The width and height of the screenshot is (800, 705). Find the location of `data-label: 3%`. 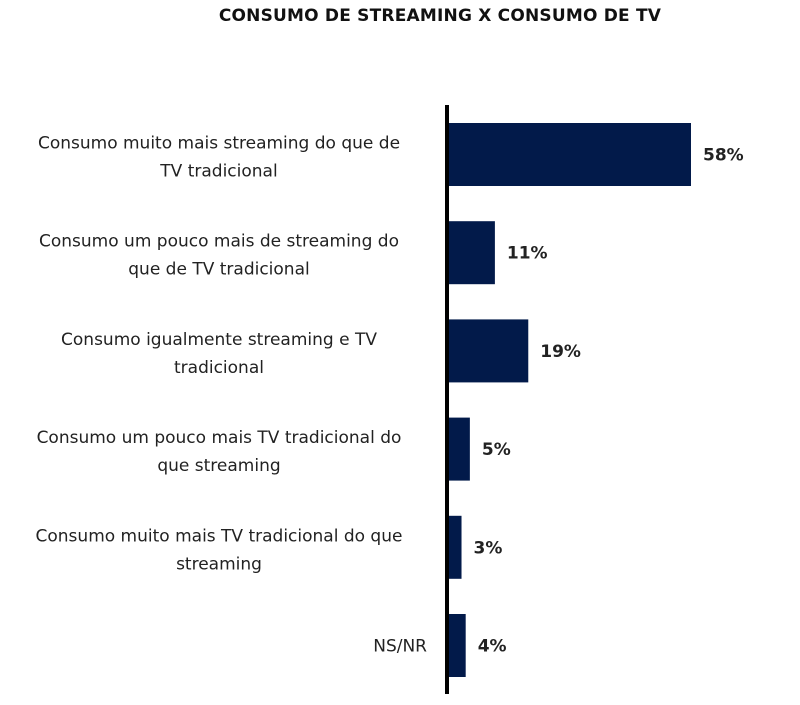

data-label: 3% is located at coordinates (488, 548).